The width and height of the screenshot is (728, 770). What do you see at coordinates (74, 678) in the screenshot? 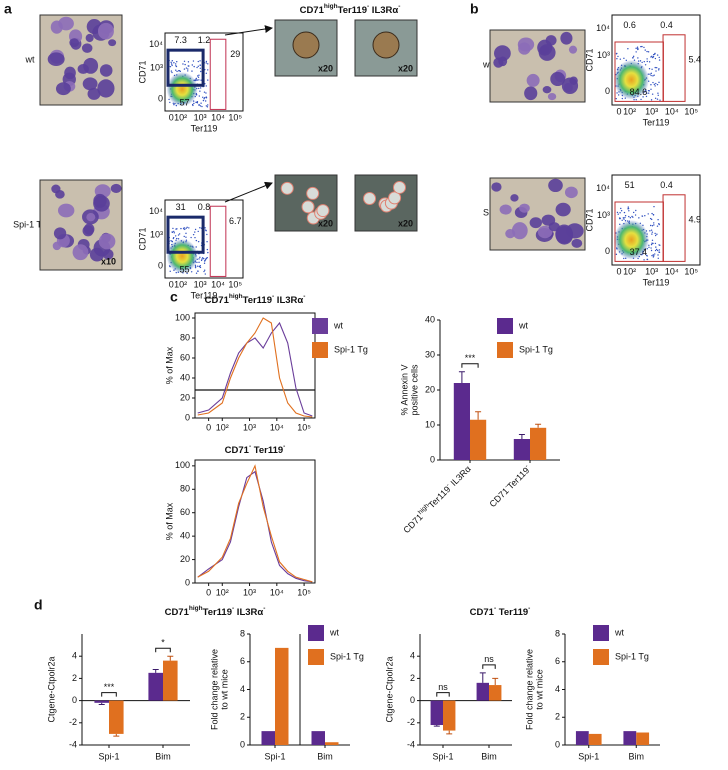
I see `y-tick-label: 2` at bounding box center [74, 678].